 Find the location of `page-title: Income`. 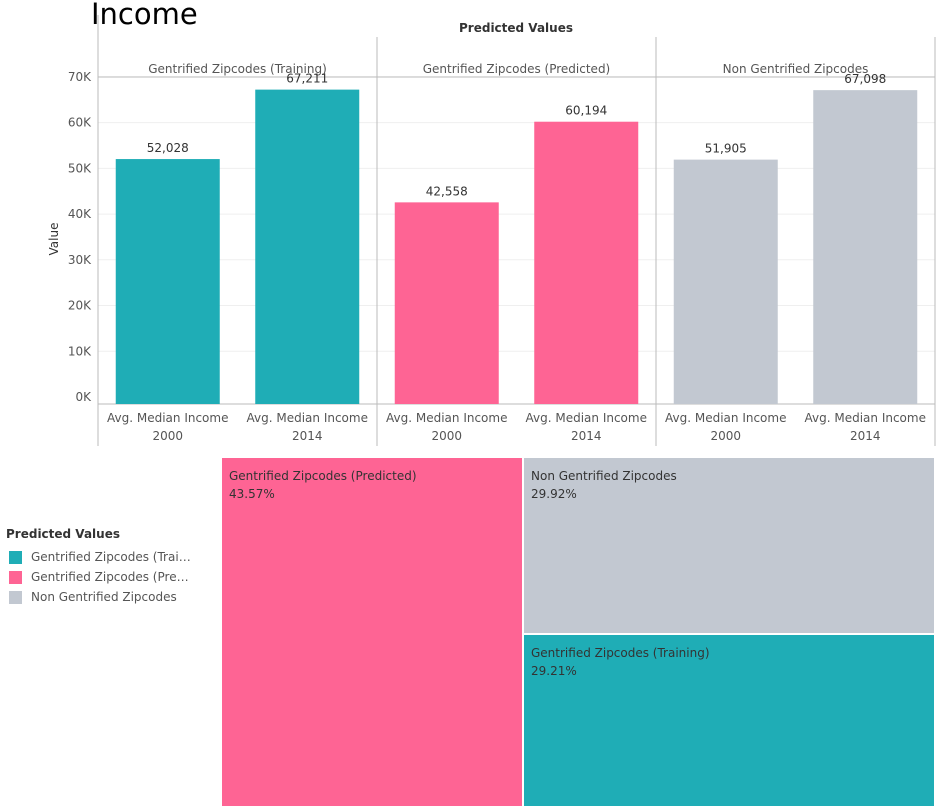

page-title: Income is located at coordinates (144, 15).